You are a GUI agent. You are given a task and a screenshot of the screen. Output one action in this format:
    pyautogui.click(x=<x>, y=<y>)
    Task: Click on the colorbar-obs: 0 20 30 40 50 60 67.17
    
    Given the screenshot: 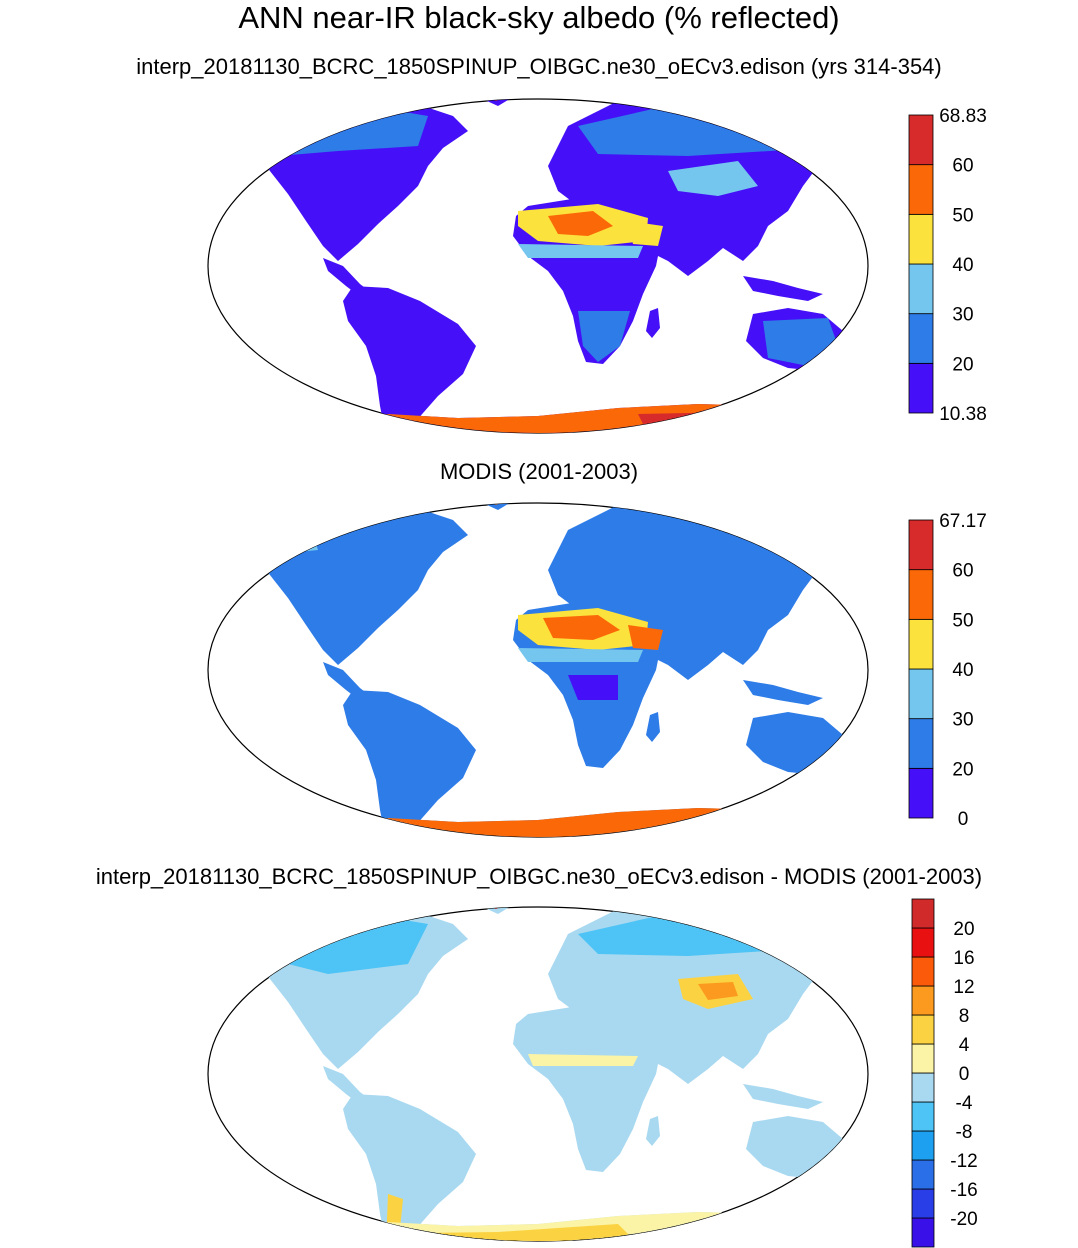 What is the action you would take?
    pyautogui.click(x=947, y=670)
    